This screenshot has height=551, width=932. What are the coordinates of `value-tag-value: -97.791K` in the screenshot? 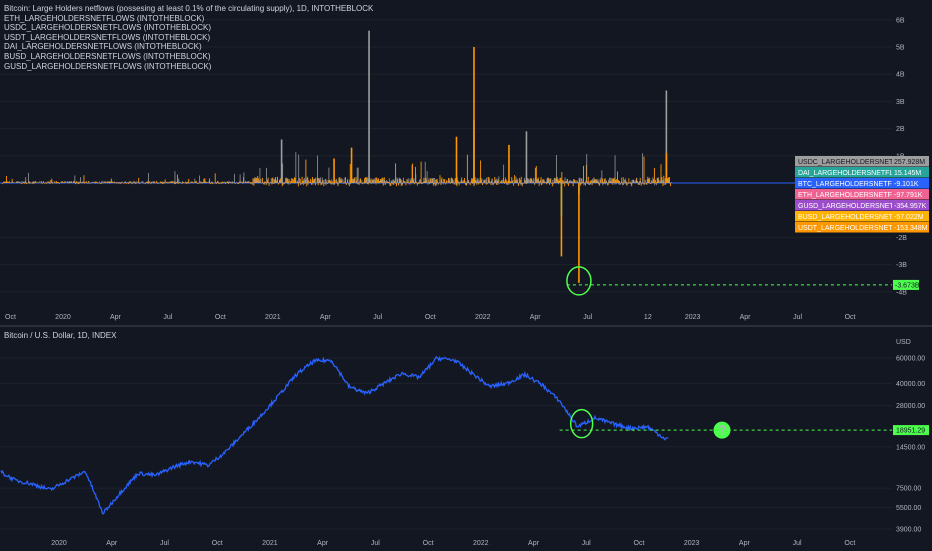 It's located at (908, 195).